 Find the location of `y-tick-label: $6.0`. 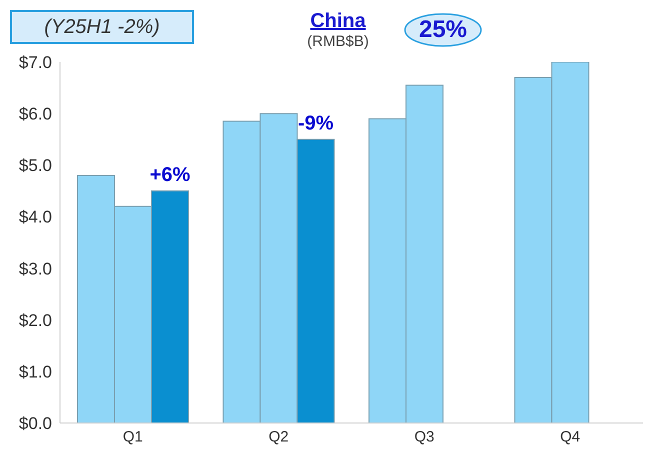

y-tick-label: $6.0 is located at coordinates (35, 114).